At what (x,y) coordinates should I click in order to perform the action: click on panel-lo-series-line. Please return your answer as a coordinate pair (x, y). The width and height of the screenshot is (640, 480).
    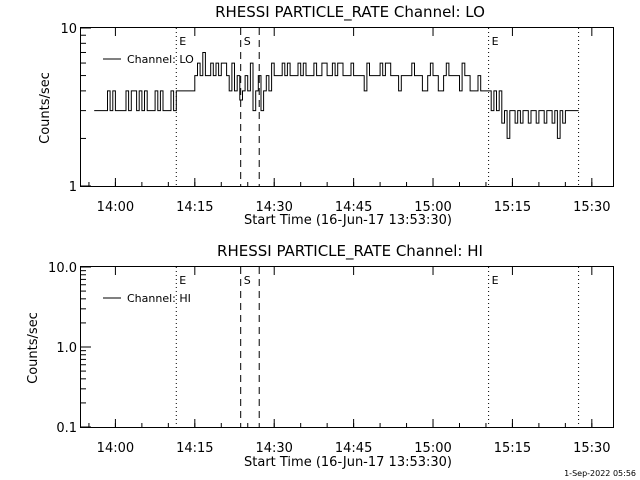
    Looking at the image, I should click on (336, 95).